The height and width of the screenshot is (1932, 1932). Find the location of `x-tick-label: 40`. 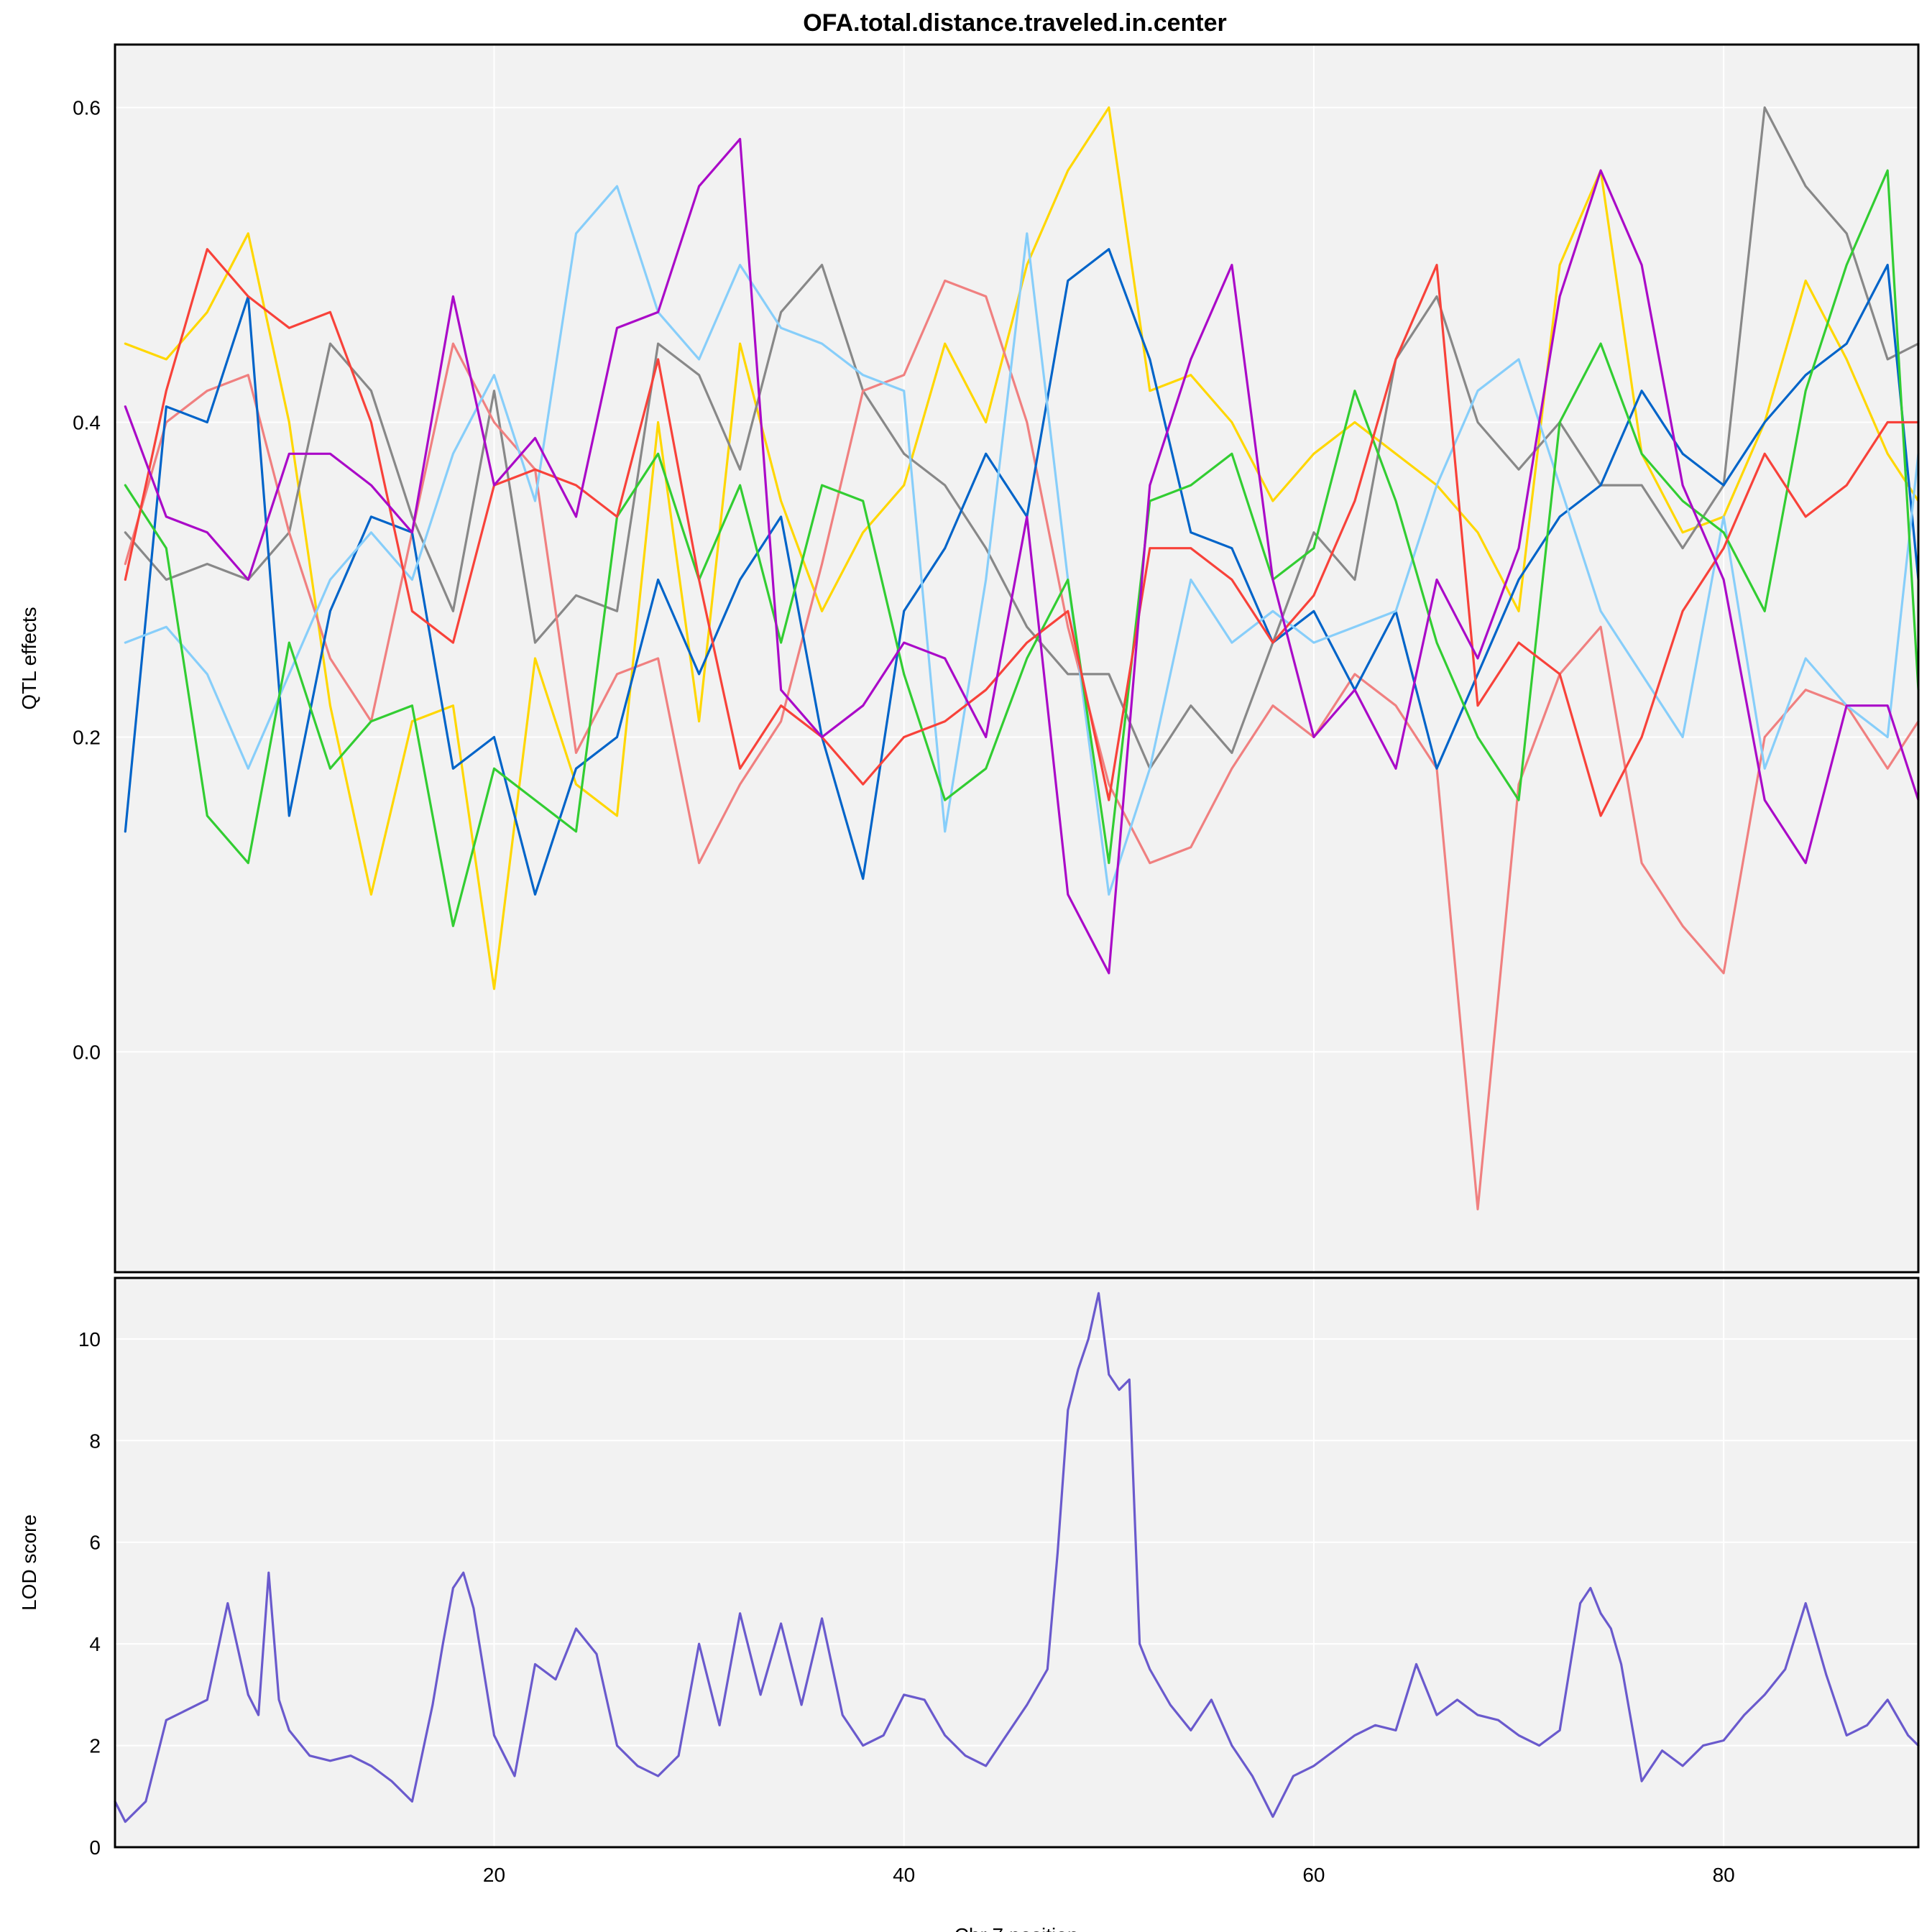

x-tick-label: 40 is located at coordinates (904, 1875).